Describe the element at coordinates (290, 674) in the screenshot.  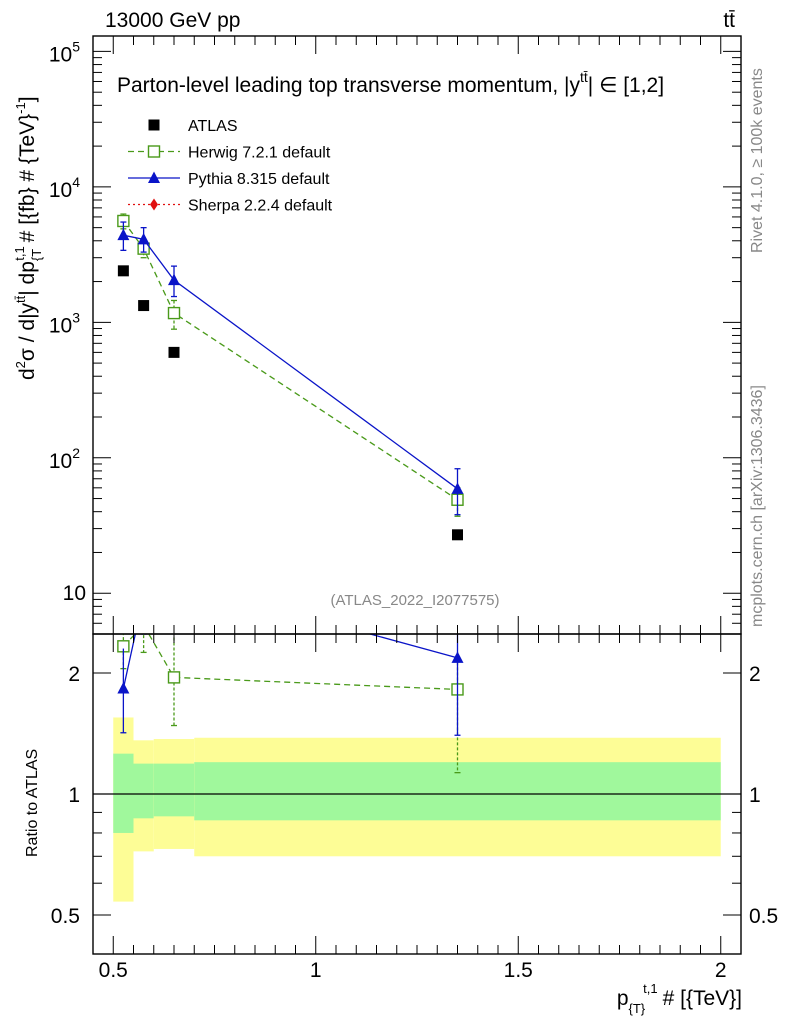
I see `ratio-series` at that location.